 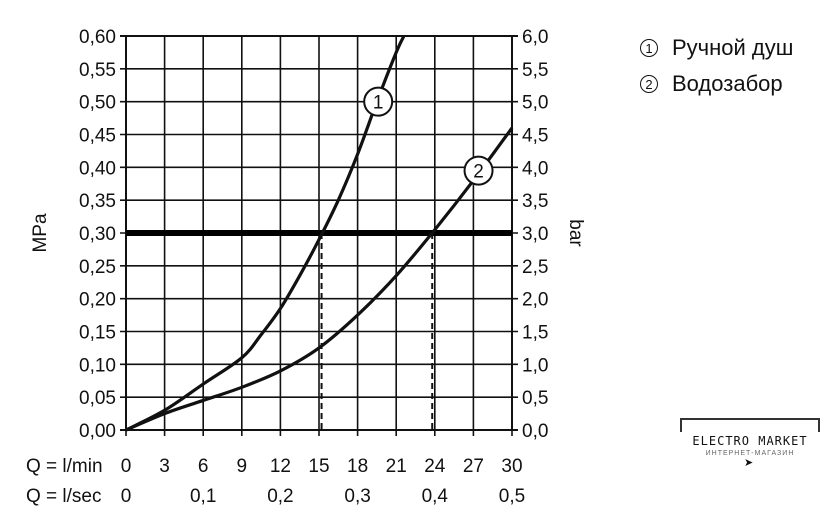 I want to click on y-tick-label-right: 2,0, so click(x=535, y=300).